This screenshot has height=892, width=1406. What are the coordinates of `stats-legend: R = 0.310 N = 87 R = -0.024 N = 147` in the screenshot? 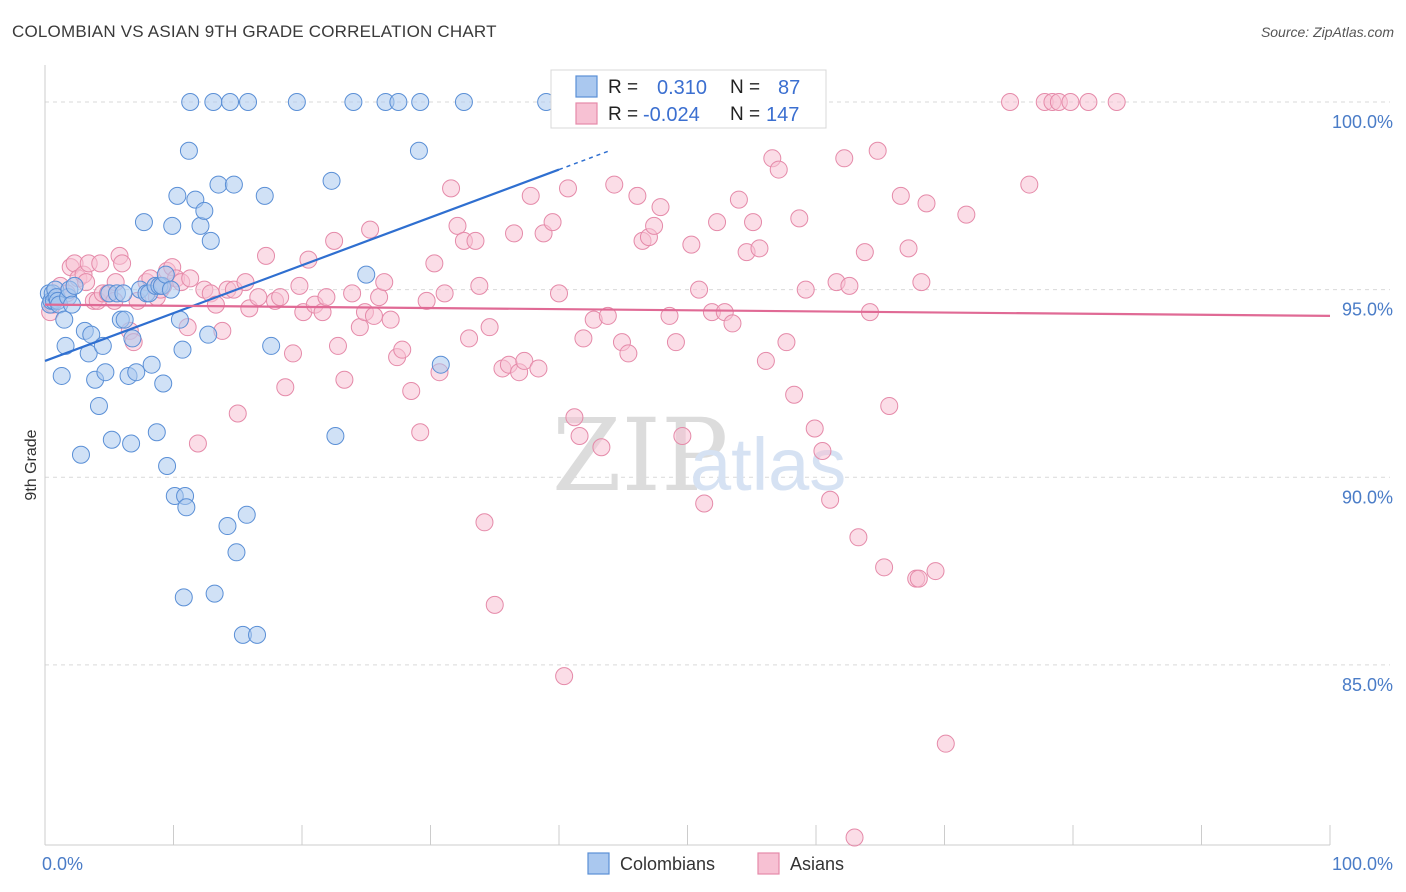 It's located at (688, 99).